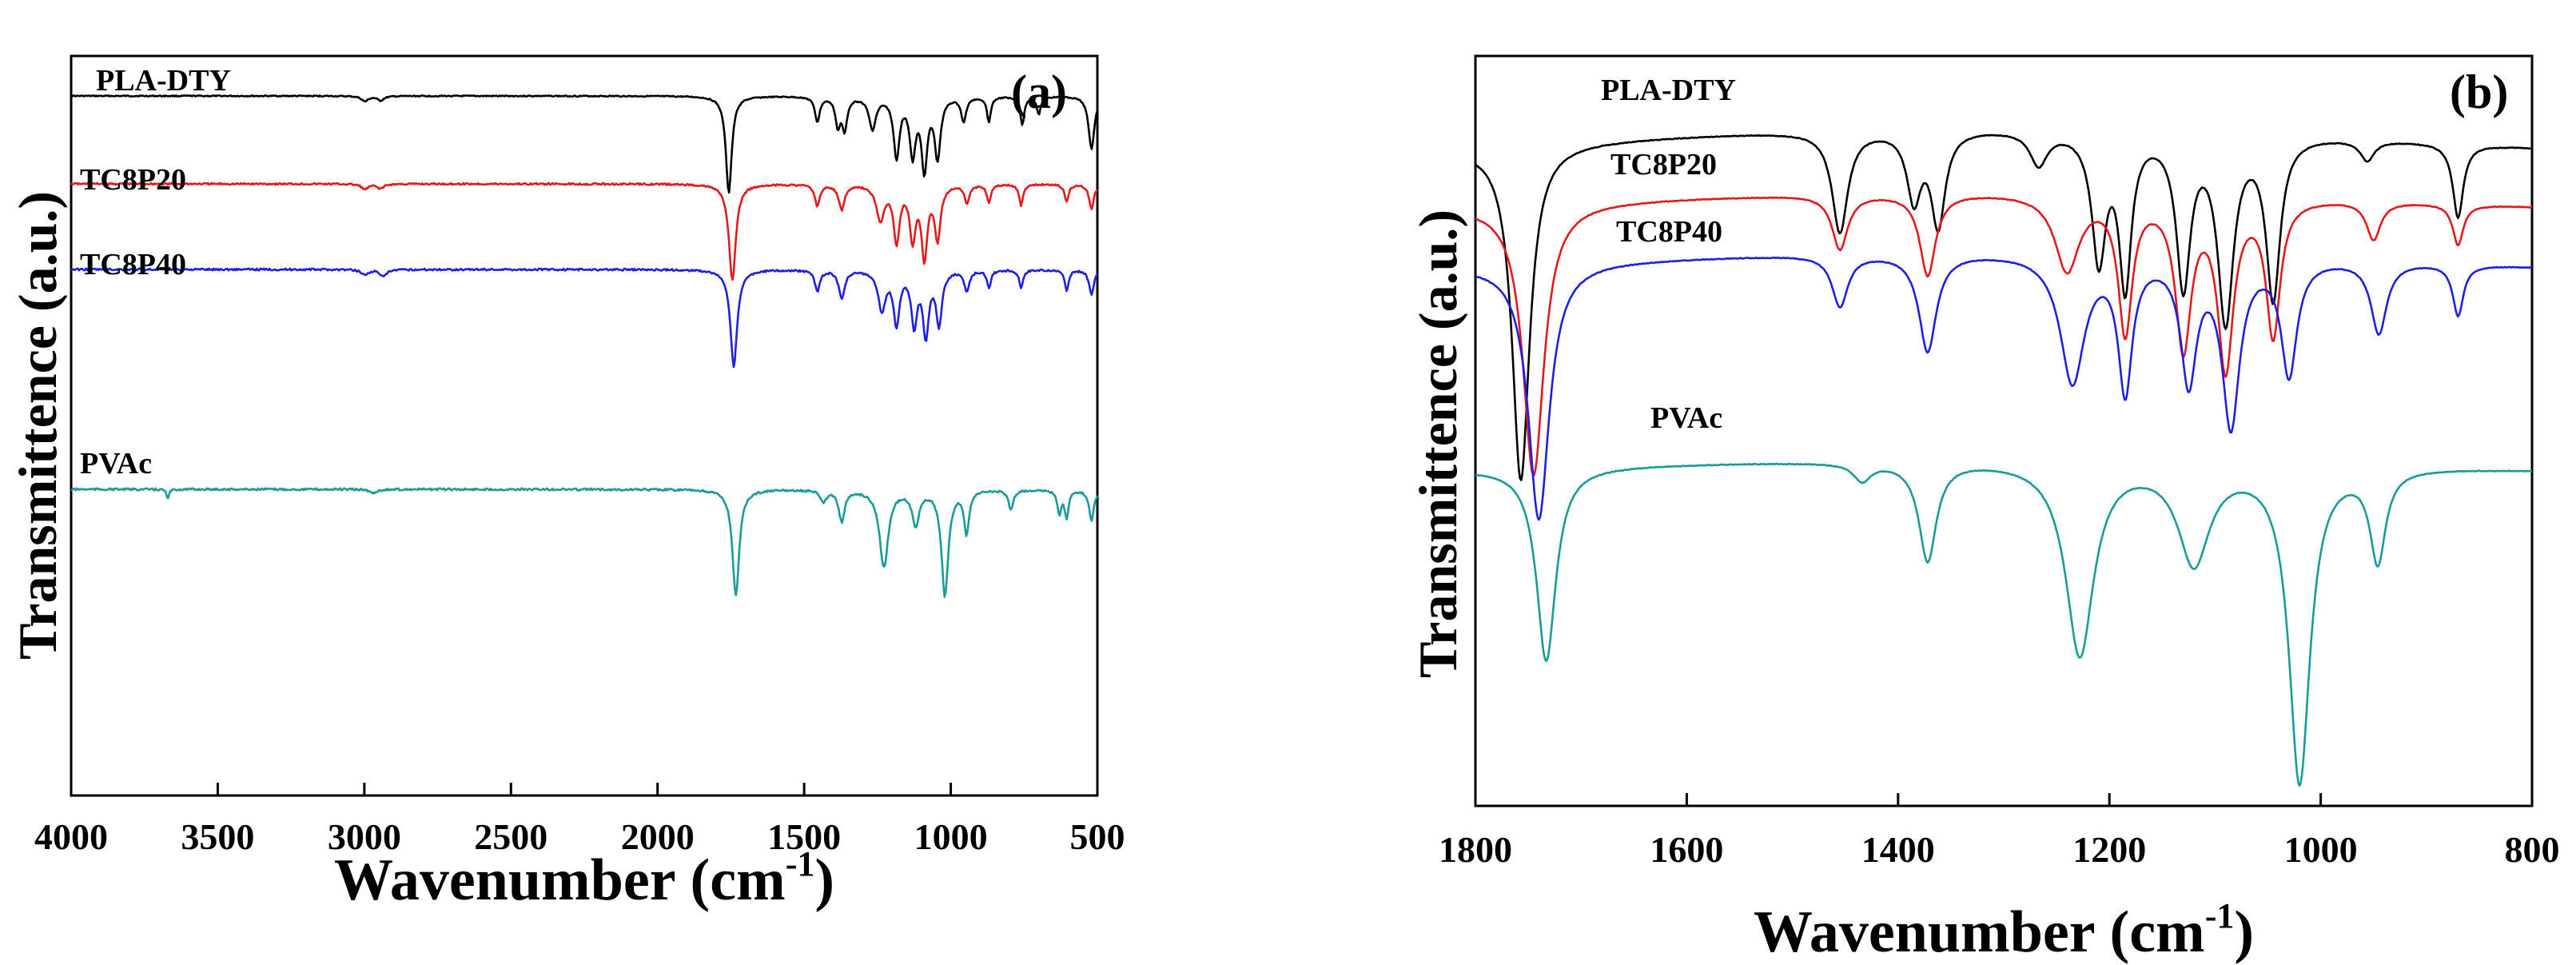 This screenshot has height=965, width=2576. What do you see at coordinates (2479, 92) in the screenshot?
I see `panel-b-tag: (b)` at bounding box center [2479, 92].